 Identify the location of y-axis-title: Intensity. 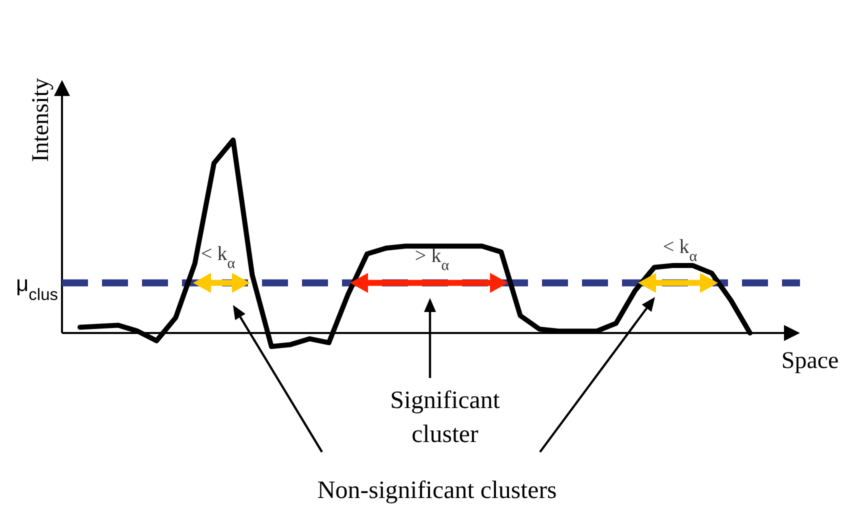
(41, 120).